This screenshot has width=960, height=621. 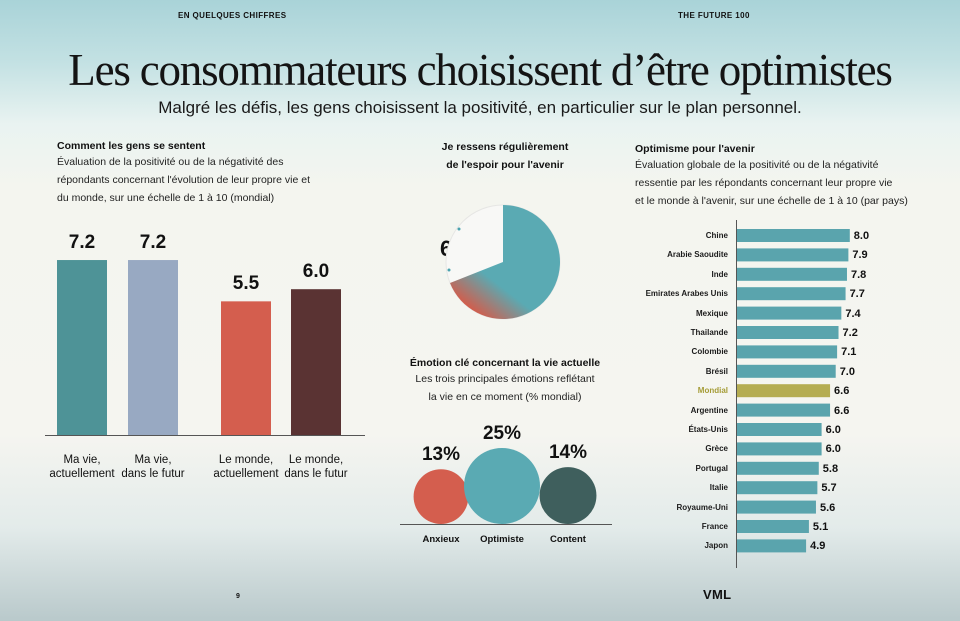 What do you see at coordinates (686, 294) in the screenshot?
I see `country-label: Emirates Arabes Unis` at bounding box center [686, 294].